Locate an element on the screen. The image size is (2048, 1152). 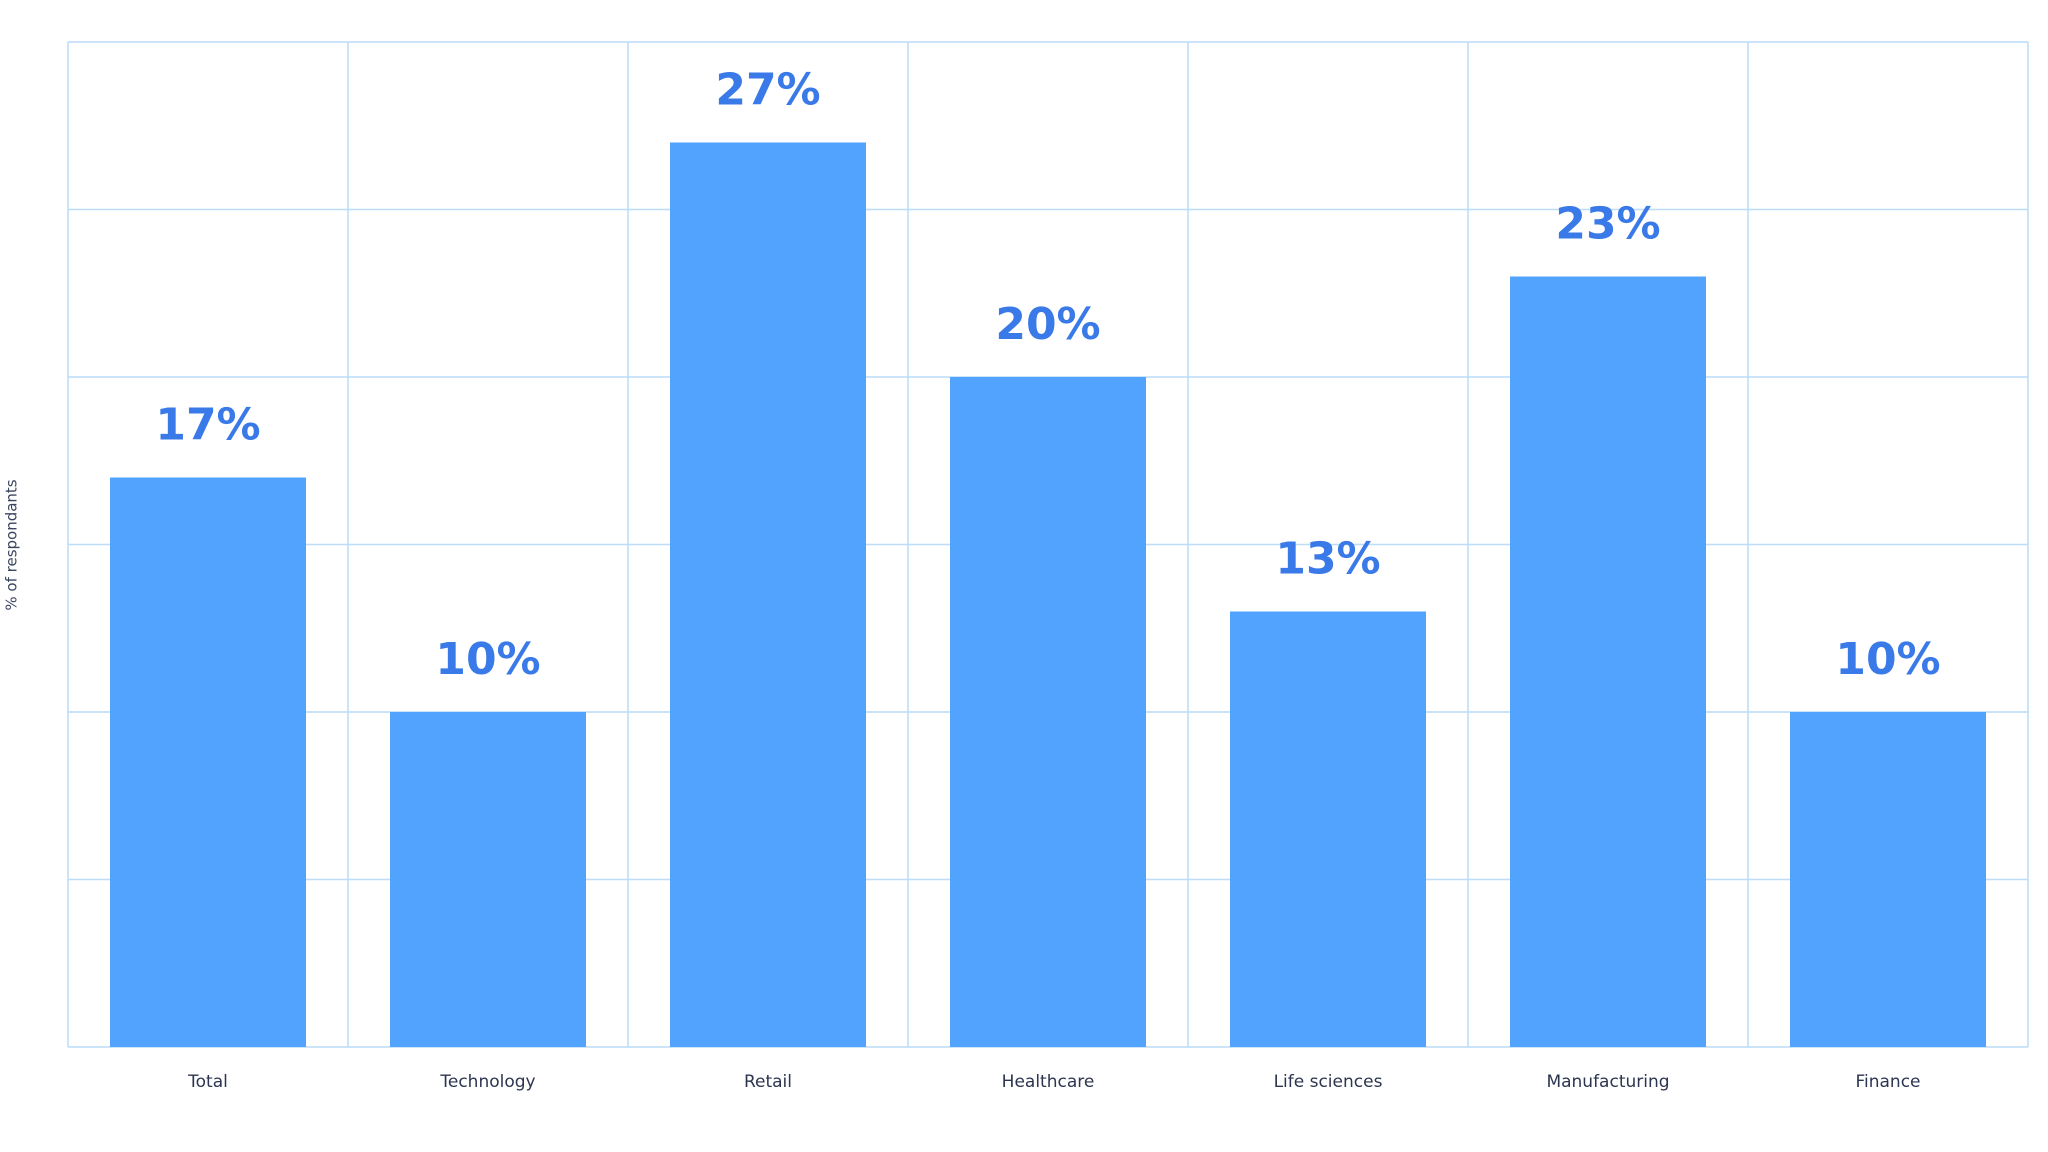
value-label: 20% is located at coordinates (1047, 324).